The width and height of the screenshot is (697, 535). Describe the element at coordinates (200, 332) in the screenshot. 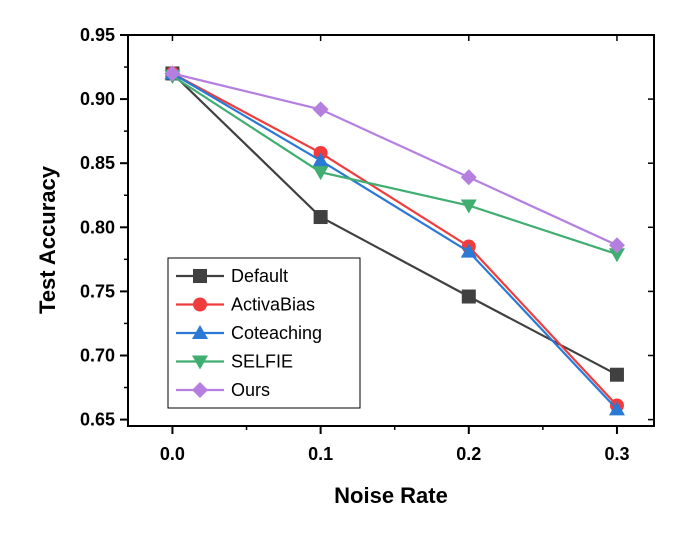

I see `legend-marker-coteaching` at that location.